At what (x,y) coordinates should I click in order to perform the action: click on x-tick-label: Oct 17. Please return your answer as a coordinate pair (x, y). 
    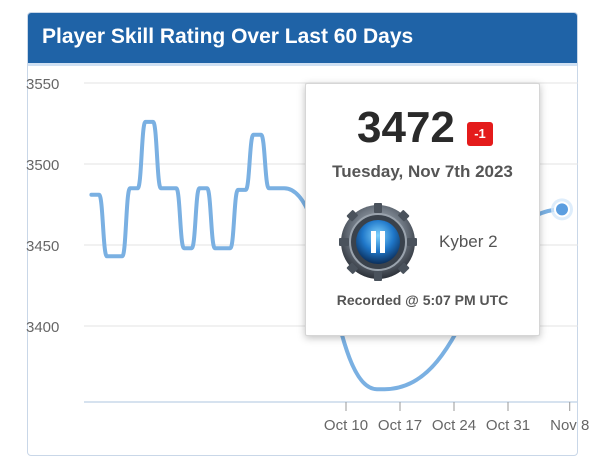
    Looking at the image, I should click on (400, 425).